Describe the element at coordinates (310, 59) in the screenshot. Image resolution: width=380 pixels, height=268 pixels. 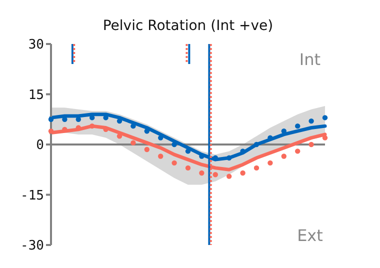
I see `annotation: Int` at that location.